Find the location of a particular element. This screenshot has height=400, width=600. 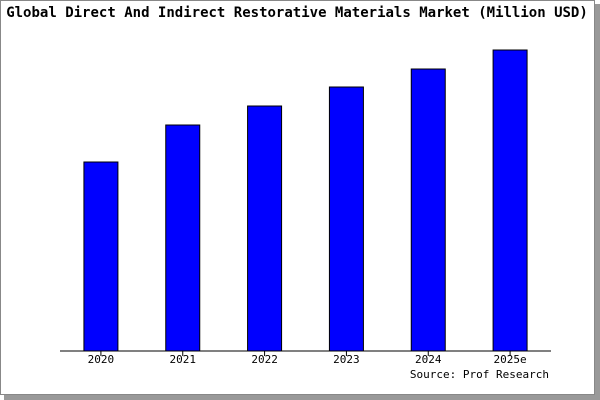

x-tick-label: 2021 is located at coordinates (183, 359).